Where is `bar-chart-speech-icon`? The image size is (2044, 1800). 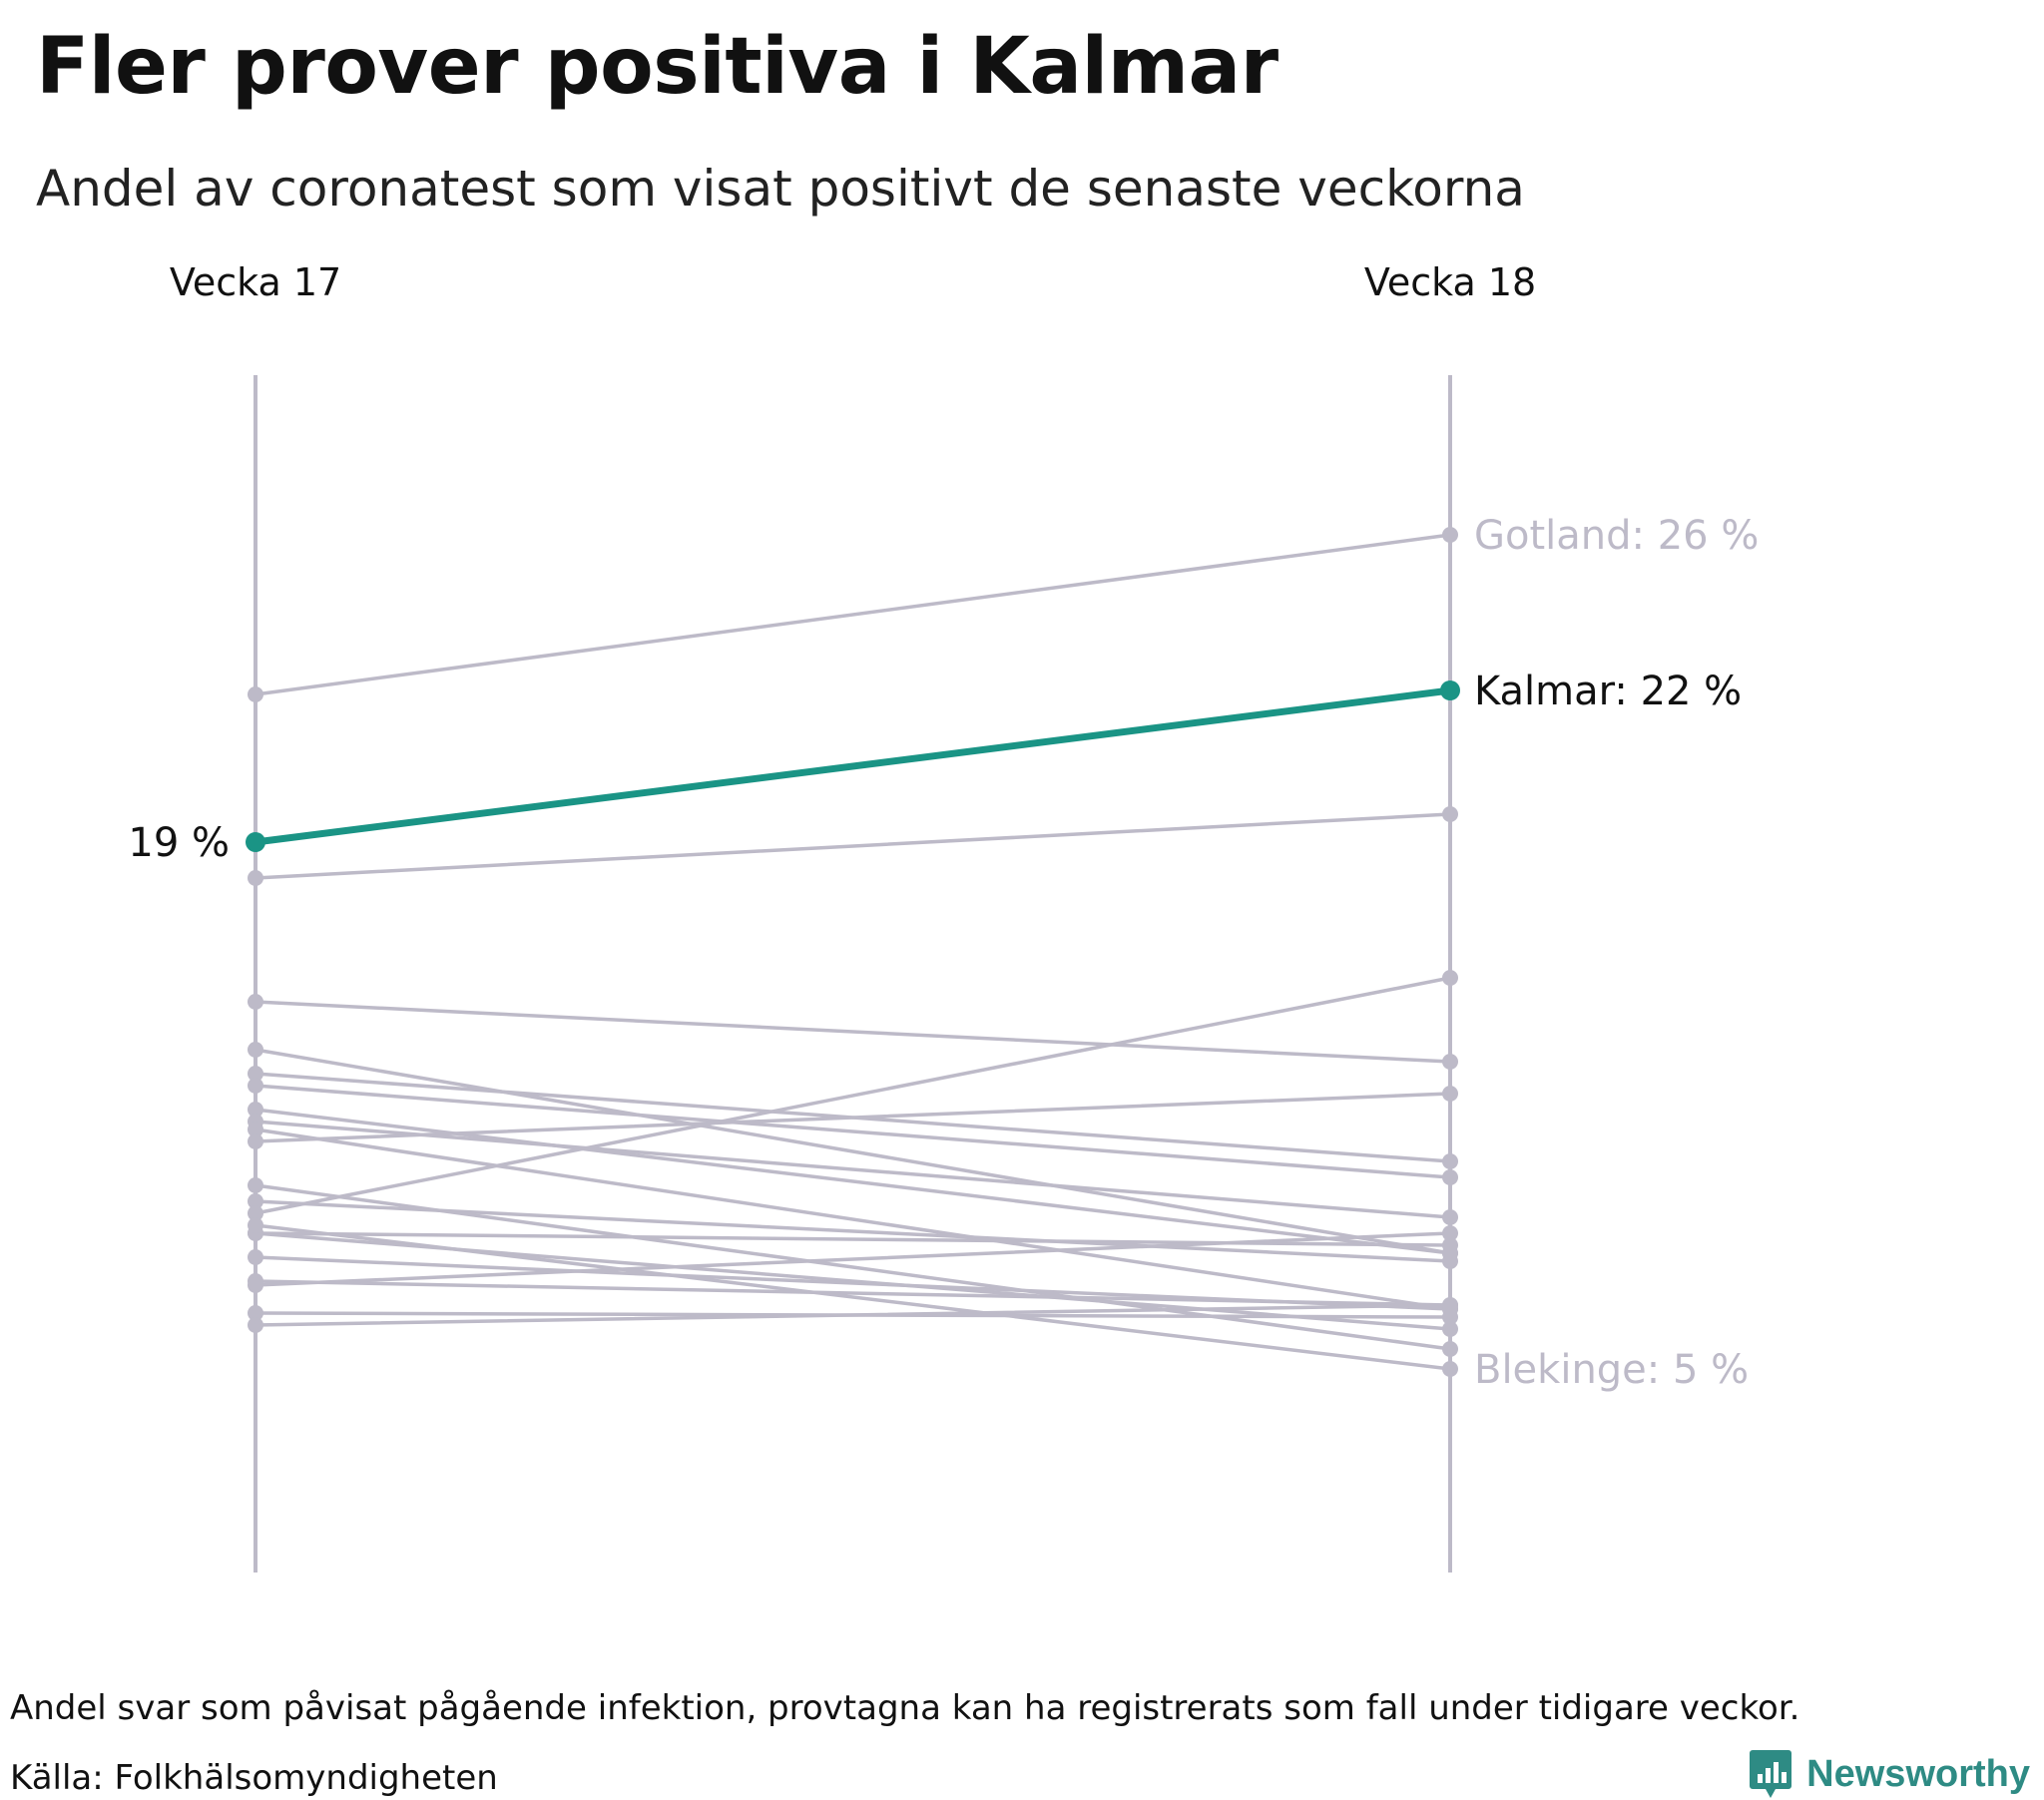 bar-chart-speech-icon is located at coordinates (1771, 1774).